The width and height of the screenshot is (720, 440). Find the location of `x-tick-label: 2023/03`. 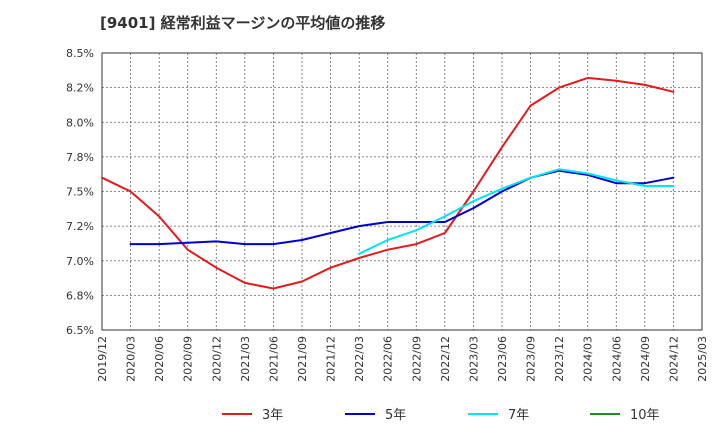

x-tick-label: 2023/03 is located at coordinates (473, 359).